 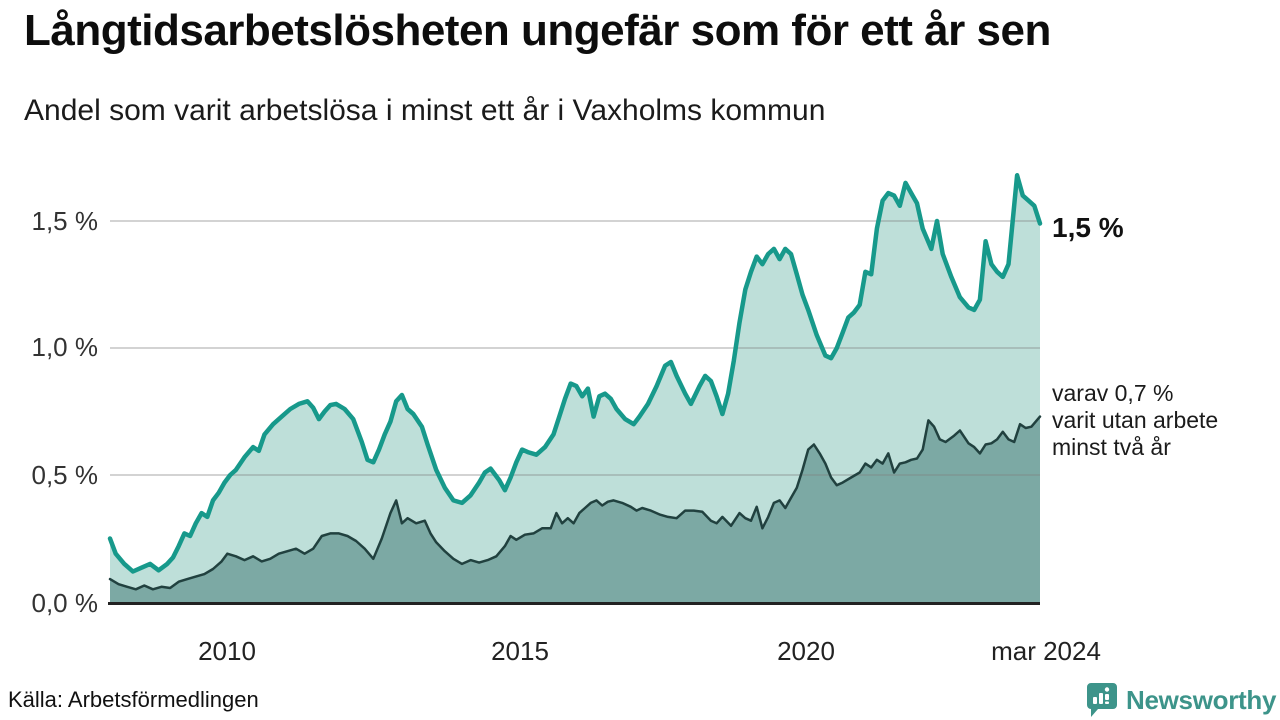 I want to click on x-axis-tick-label: 2020, so click(x=806, y=651).